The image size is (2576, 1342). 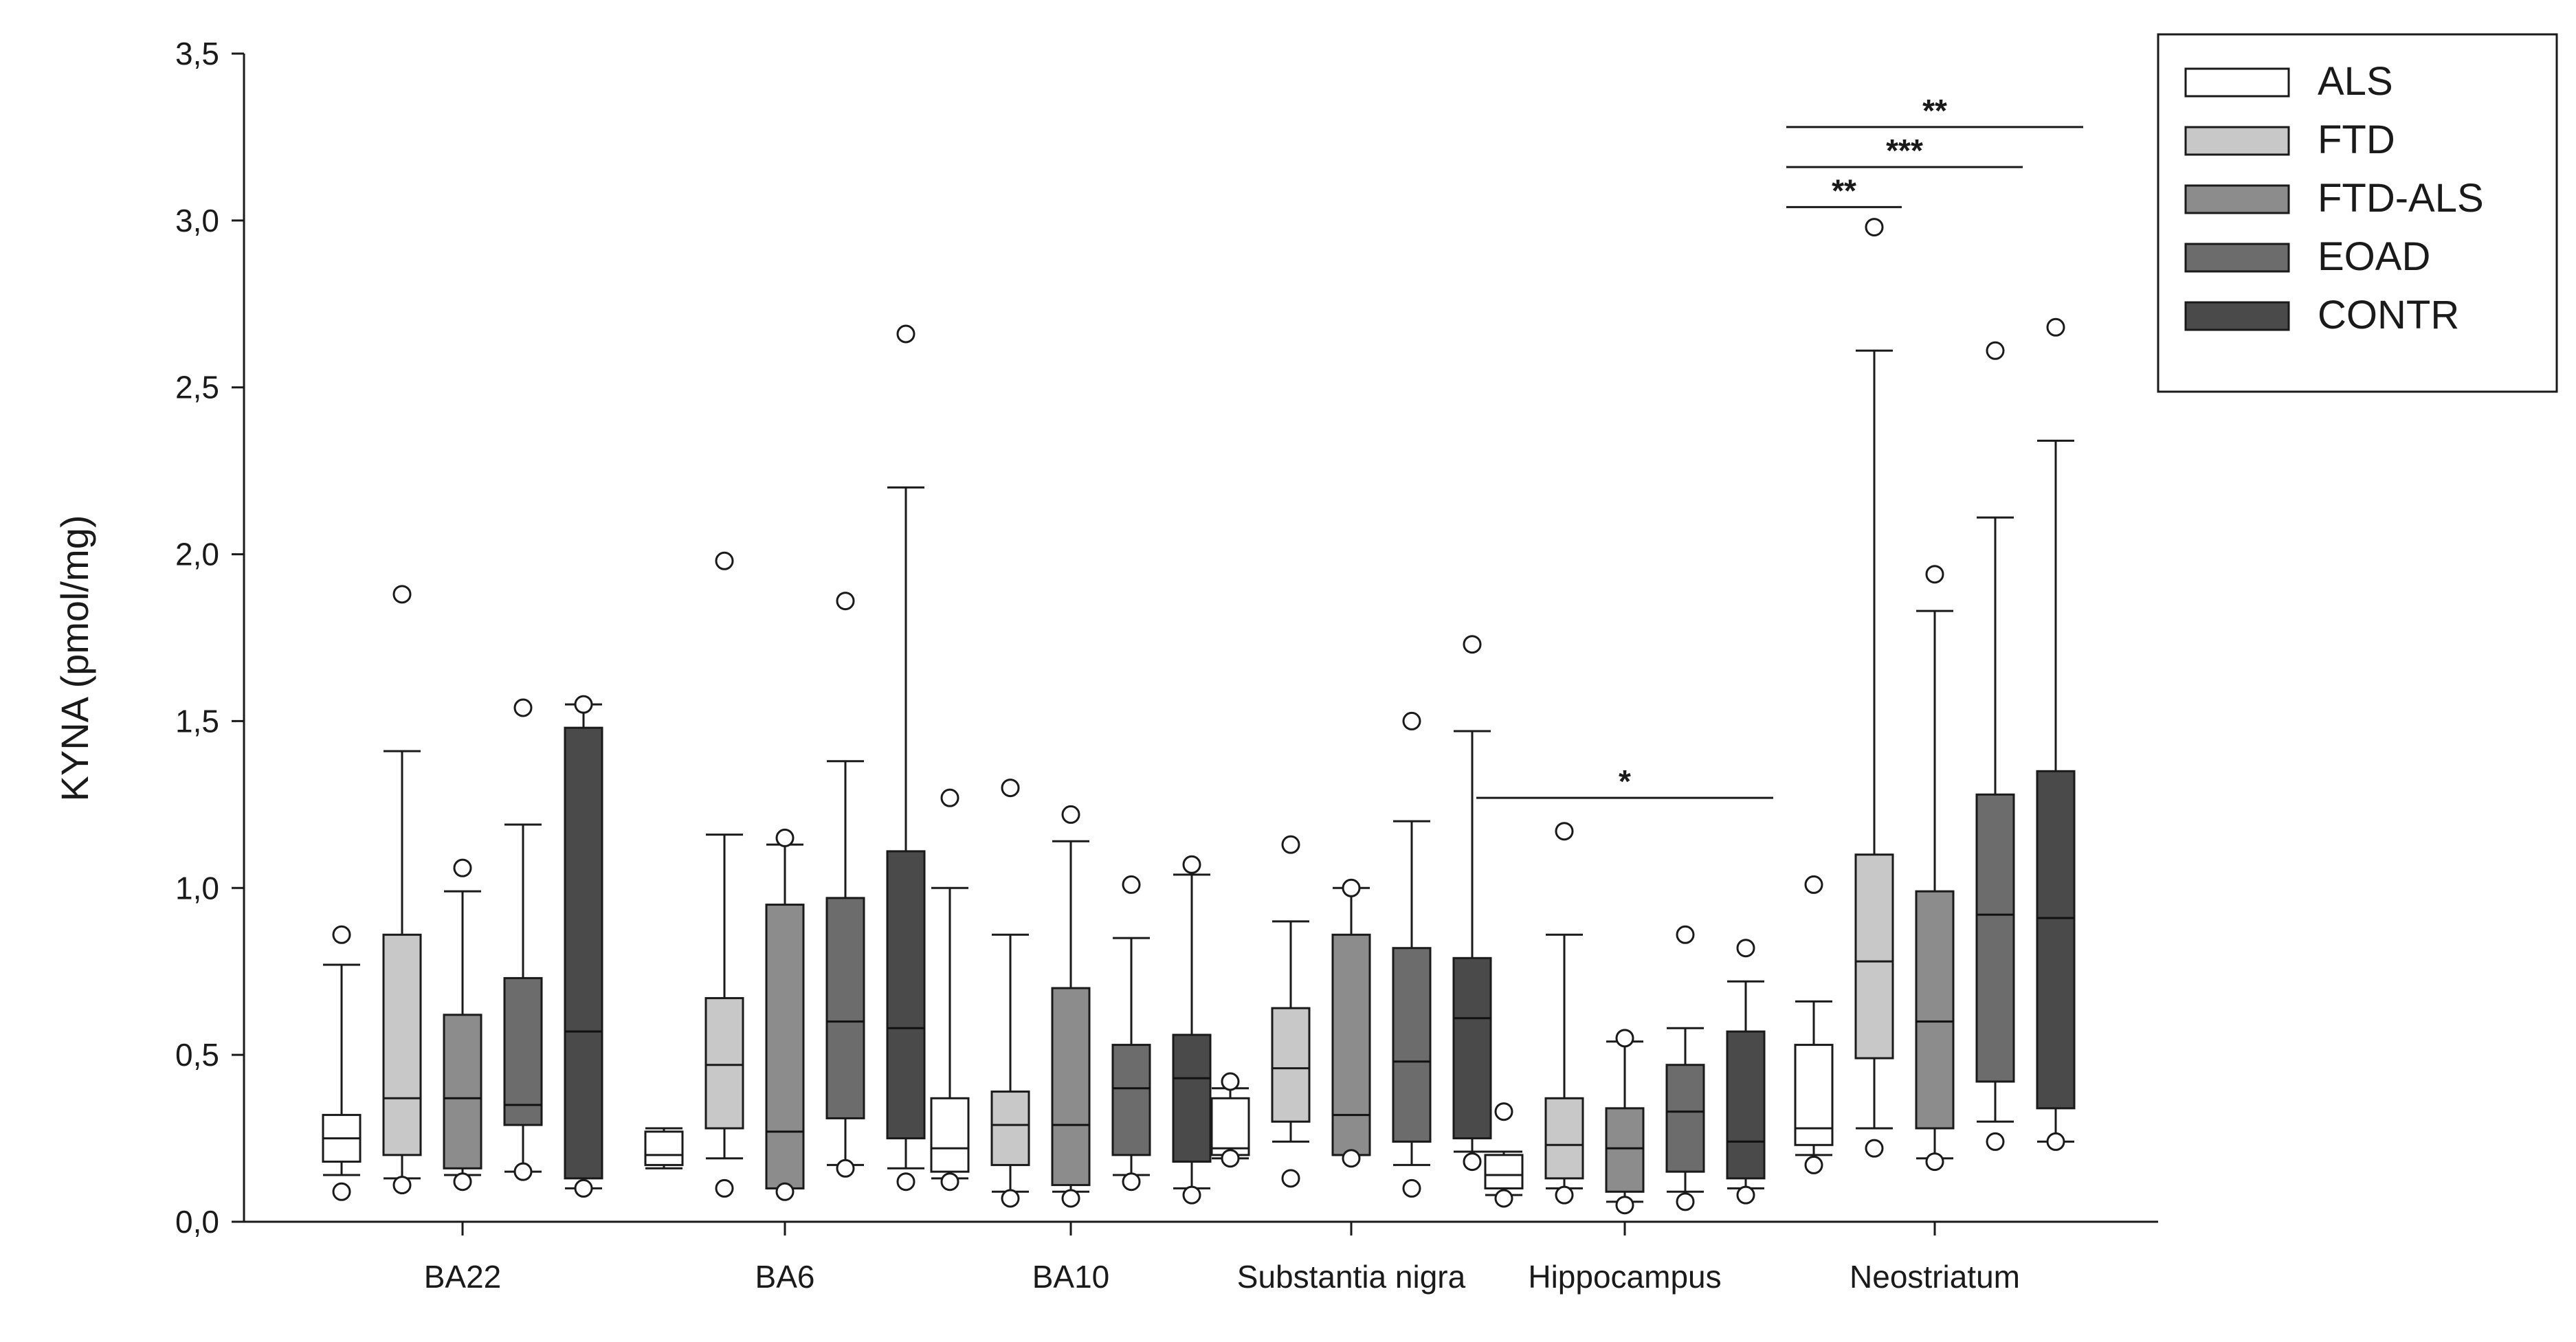 What do you see at coordinates (463, 1277) in the screenshot?
I see `x-tick-label: BA22` at bounding box center [463, 1277].